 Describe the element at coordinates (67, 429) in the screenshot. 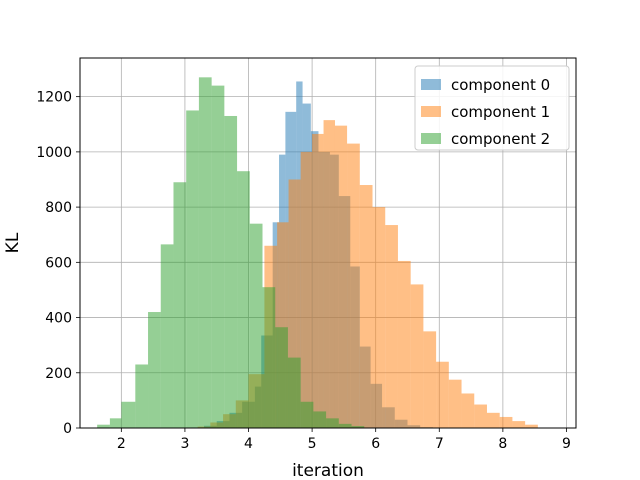

I see `y-tick-label: 0` at that location.